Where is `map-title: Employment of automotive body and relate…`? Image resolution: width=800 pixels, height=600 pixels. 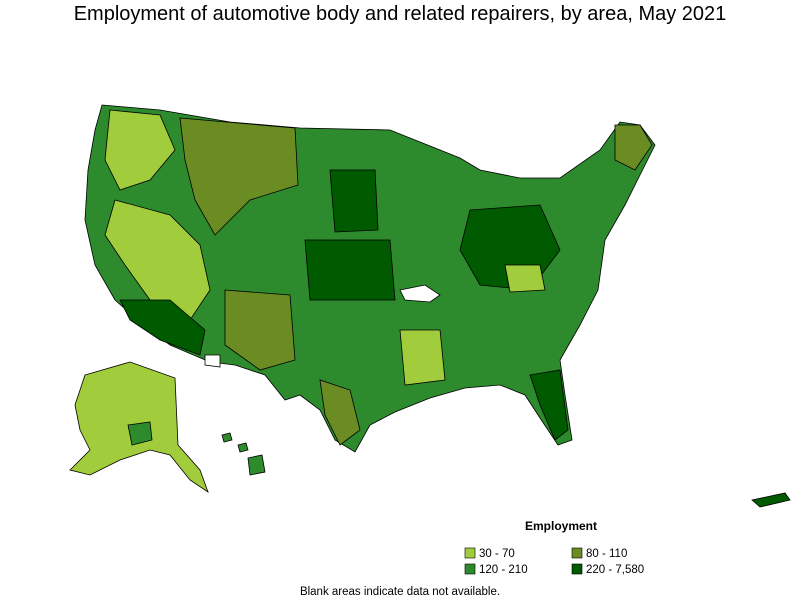
map-title: Employment of automotive body and relate… is located at coordinates (400, 14).